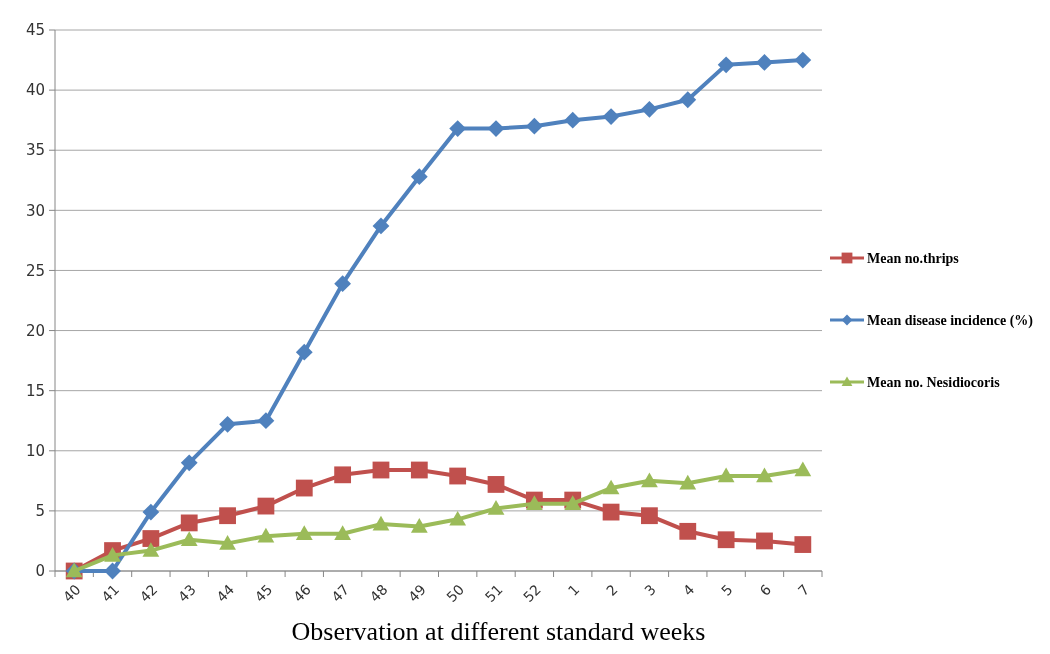 The image size is (1050, 654). I want to click on y-tick-label: 20, so click(35, 330).